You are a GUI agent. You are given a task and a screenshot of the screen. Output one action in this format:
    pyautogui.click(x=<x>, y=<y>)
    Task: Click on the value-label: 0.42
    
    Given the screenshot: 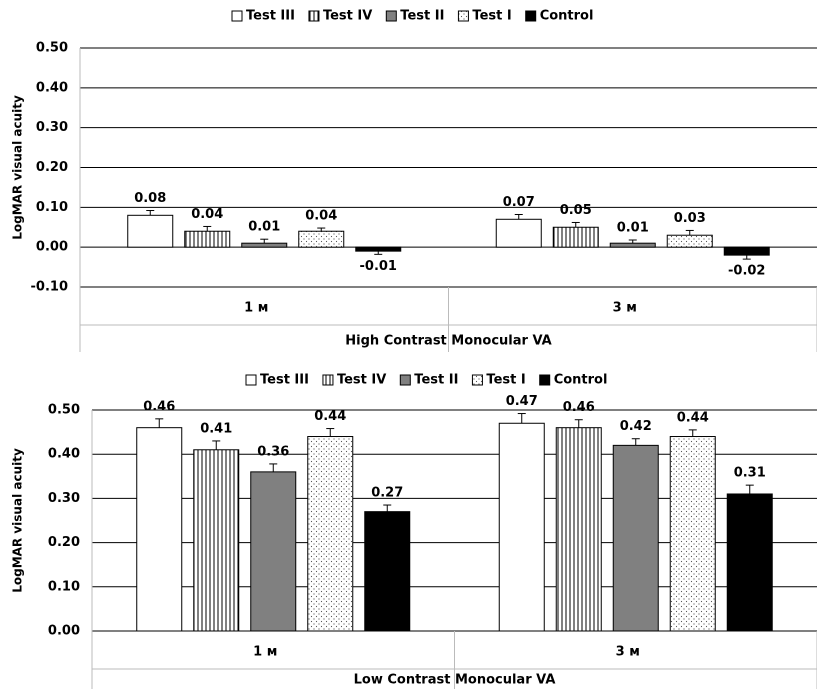 What is the action you would take?
    pyautogui.click(x=636, y=426)
    